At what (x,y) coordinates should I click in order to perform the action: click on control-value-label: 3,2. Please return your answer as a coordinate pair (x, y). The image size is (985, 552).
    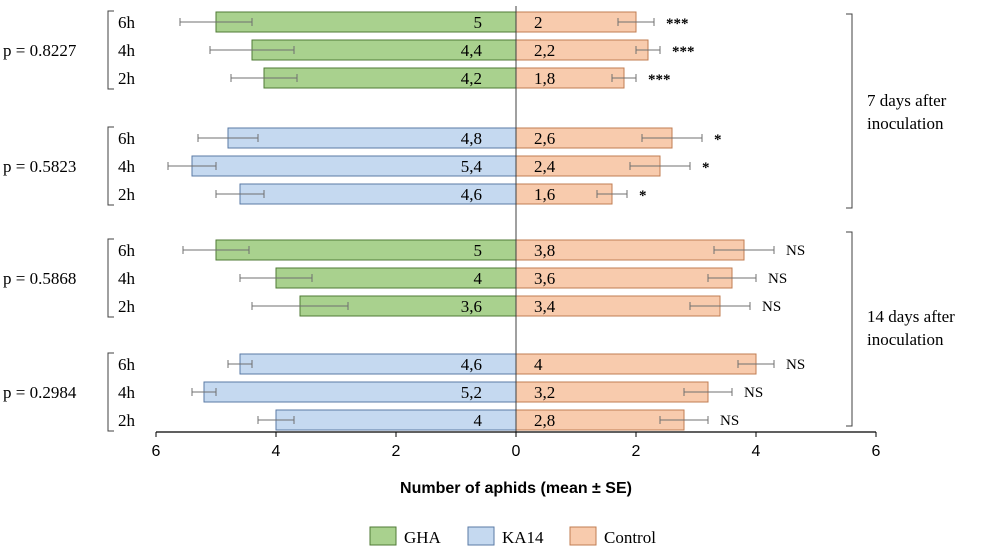
    Looking at the image, I should click on (544, 392).